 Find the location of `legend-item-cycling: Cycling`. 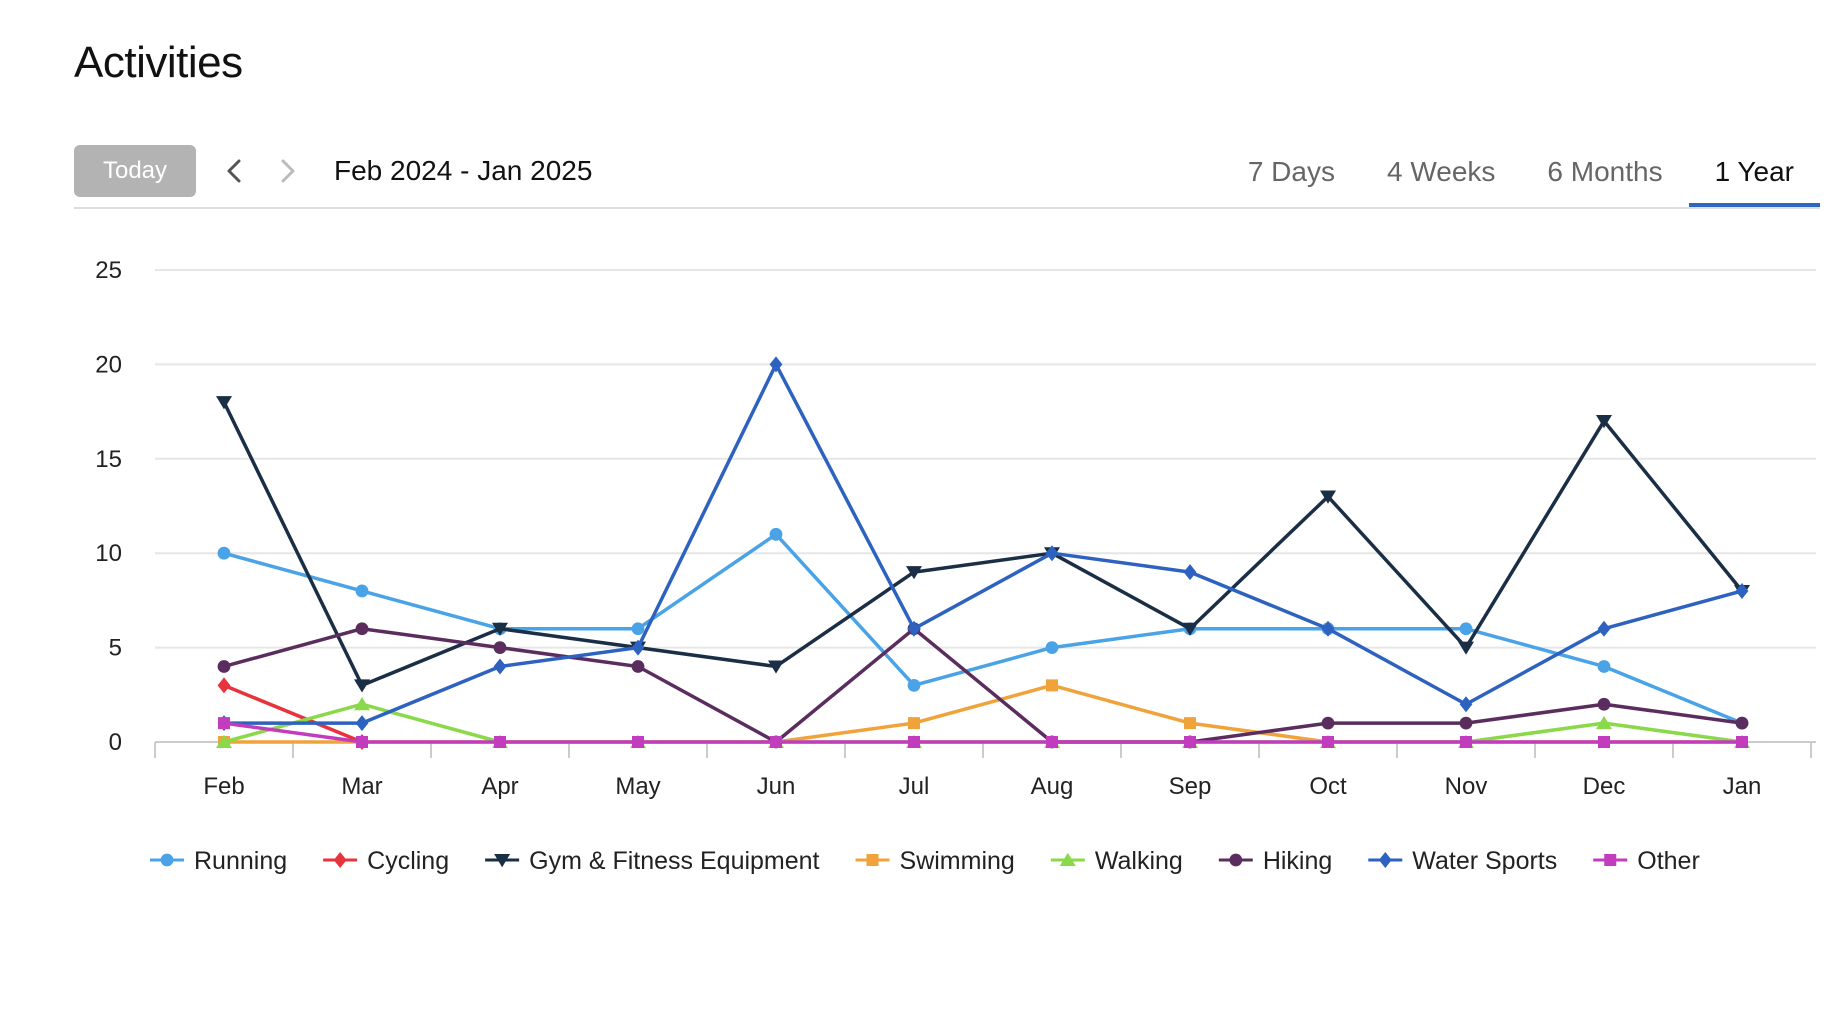

legend-item-cycling: Cycling is located at coordinates (386, 861).